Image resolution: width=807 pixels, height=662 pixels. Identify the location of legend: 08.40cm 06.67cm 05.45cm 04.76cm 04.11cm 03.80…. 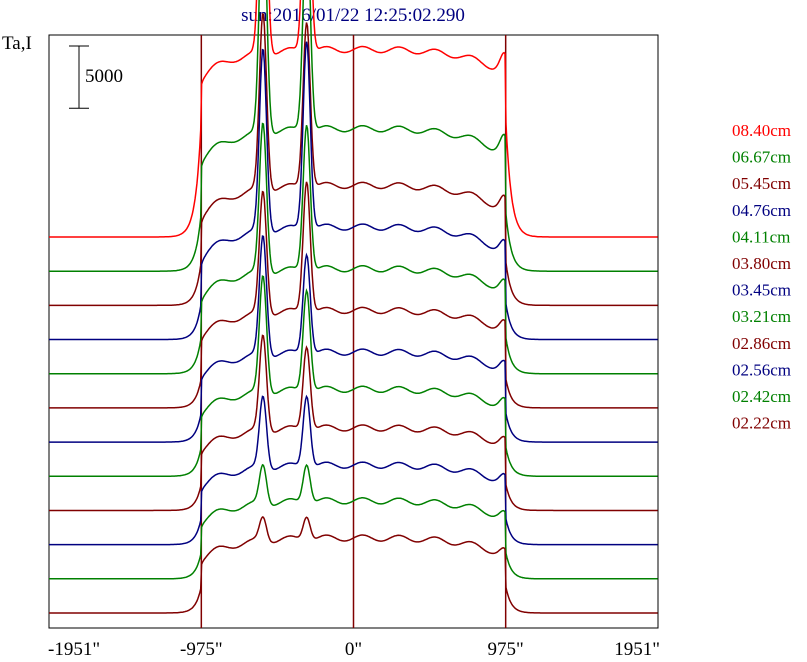
(761, 277).